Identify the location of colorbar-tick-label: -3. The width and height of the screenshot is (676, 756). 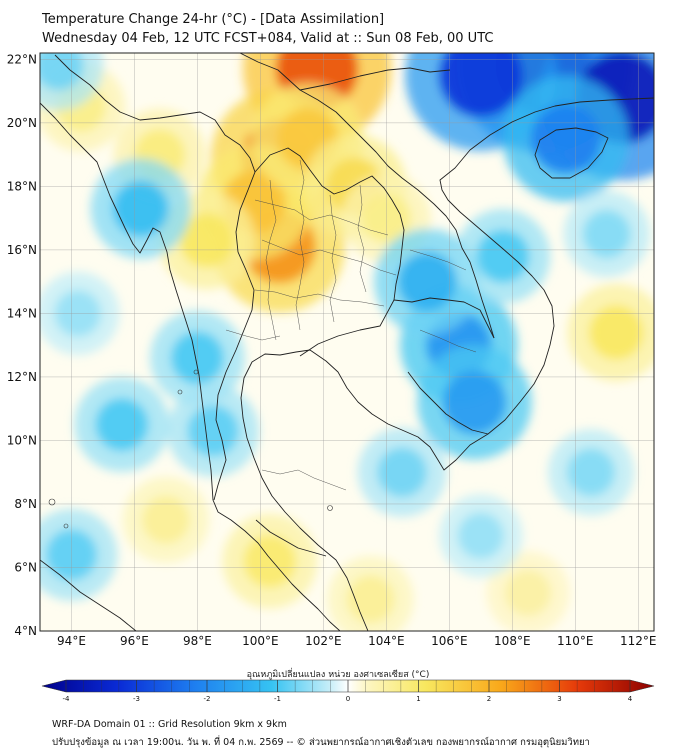
(136, 699).